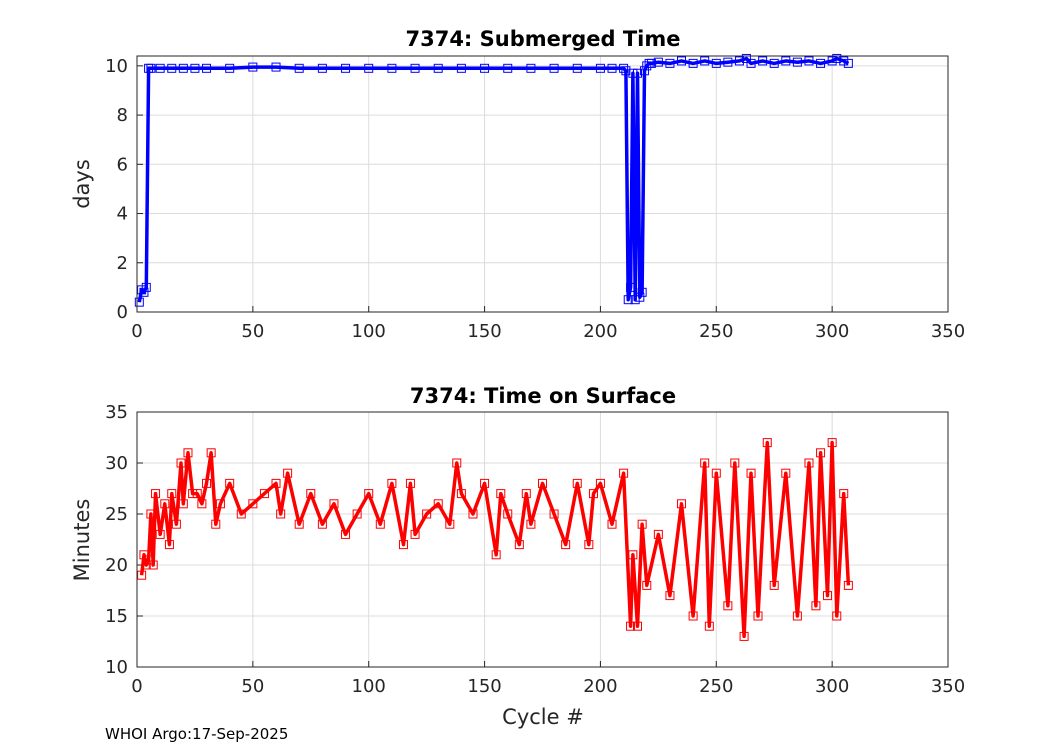 Image resolution: width=1050 pixels, height=750 pixels. What do you see at coordinates (136, 331) in the screenshot?
I see `x-tick-label: 0` at bounding box center [136, 331].